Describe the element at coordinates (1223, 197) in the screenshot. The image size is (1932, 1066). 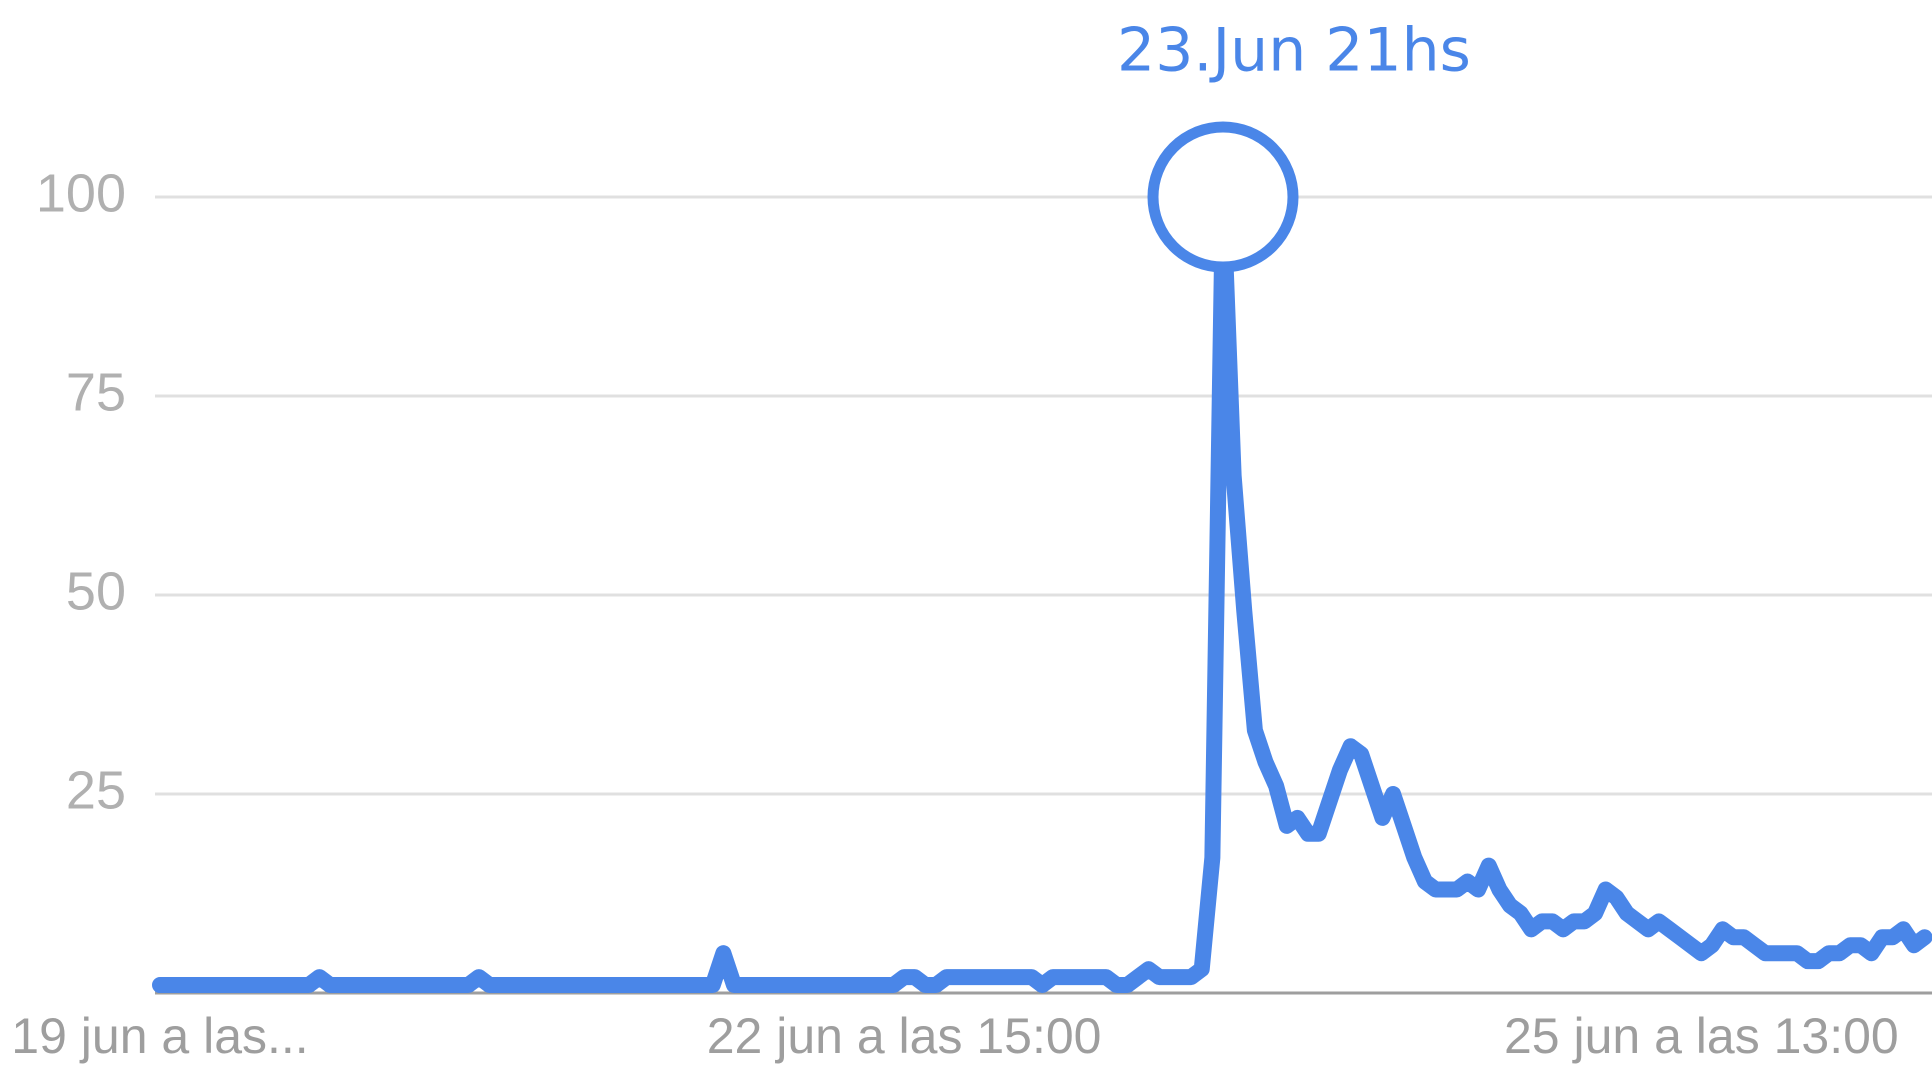
I see `highlight-marker` at that location.